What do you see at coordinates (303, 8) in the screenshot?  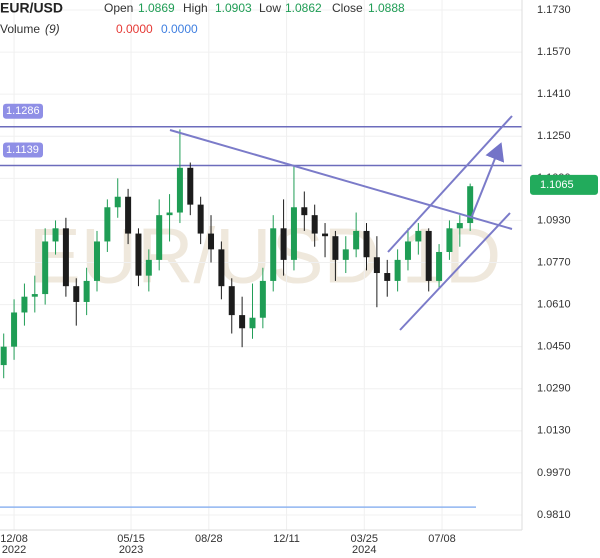 I see `low-value: 1.0862` at bounding box center [303, 8].